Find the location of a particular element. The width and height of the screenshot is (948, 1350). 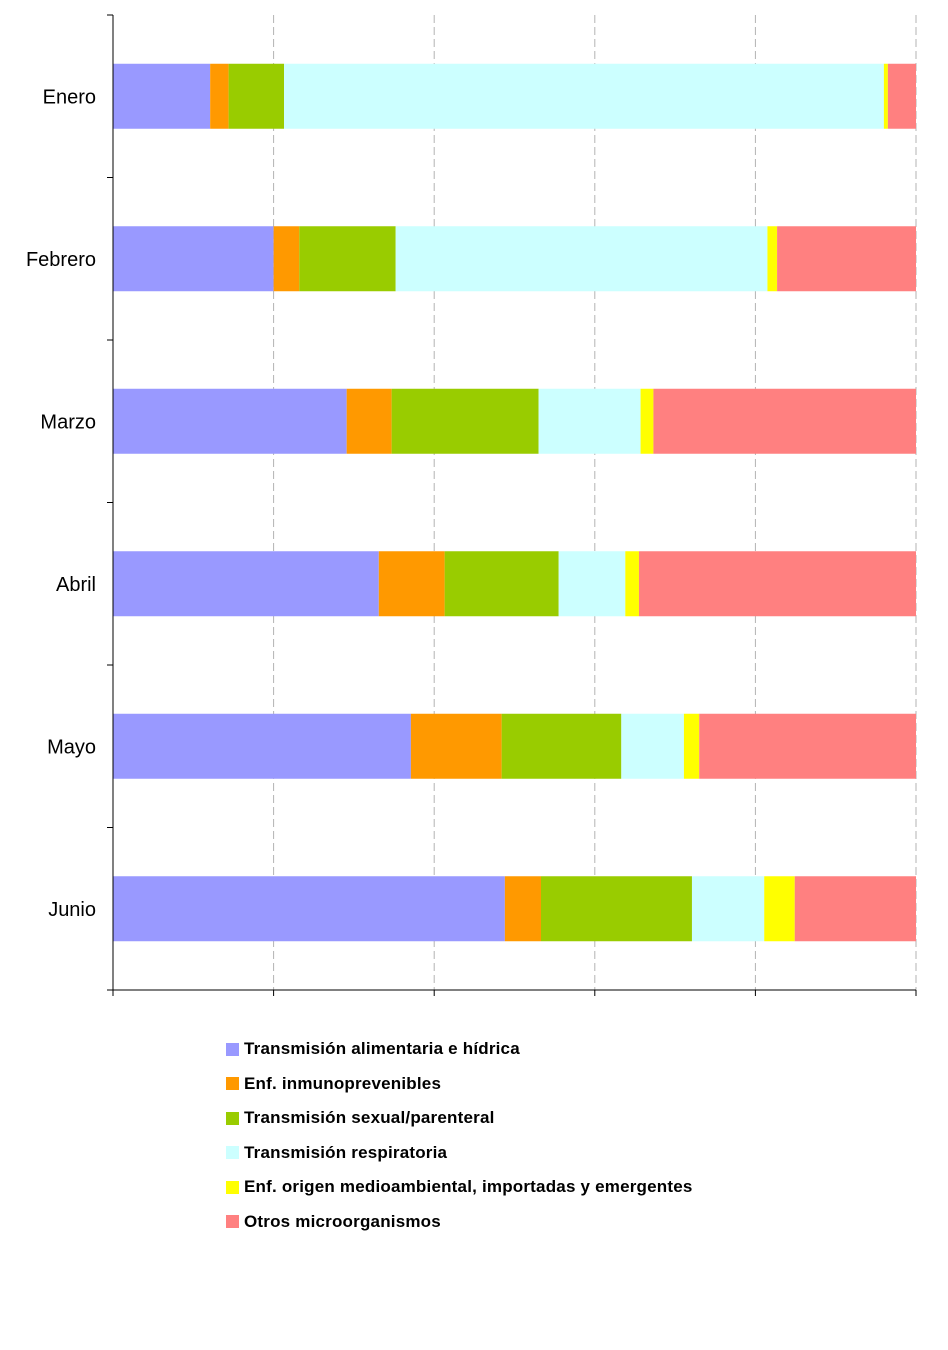

legend-label: Otros microorganismos is located at coordinates (342, 1221).